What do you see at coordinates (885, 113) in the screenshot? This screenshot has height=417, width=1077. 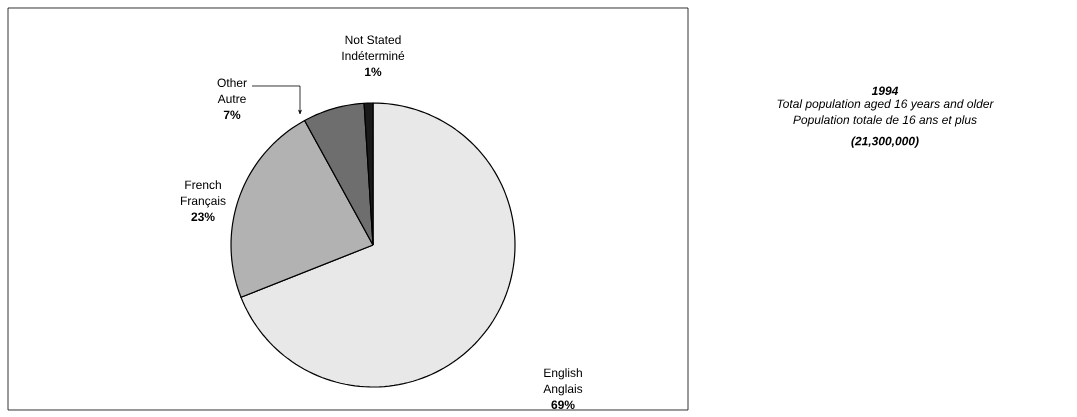 I see `text: Total population aged 16 years and older Population totale de 16 ans et plus` at bounding box center [885, 113].